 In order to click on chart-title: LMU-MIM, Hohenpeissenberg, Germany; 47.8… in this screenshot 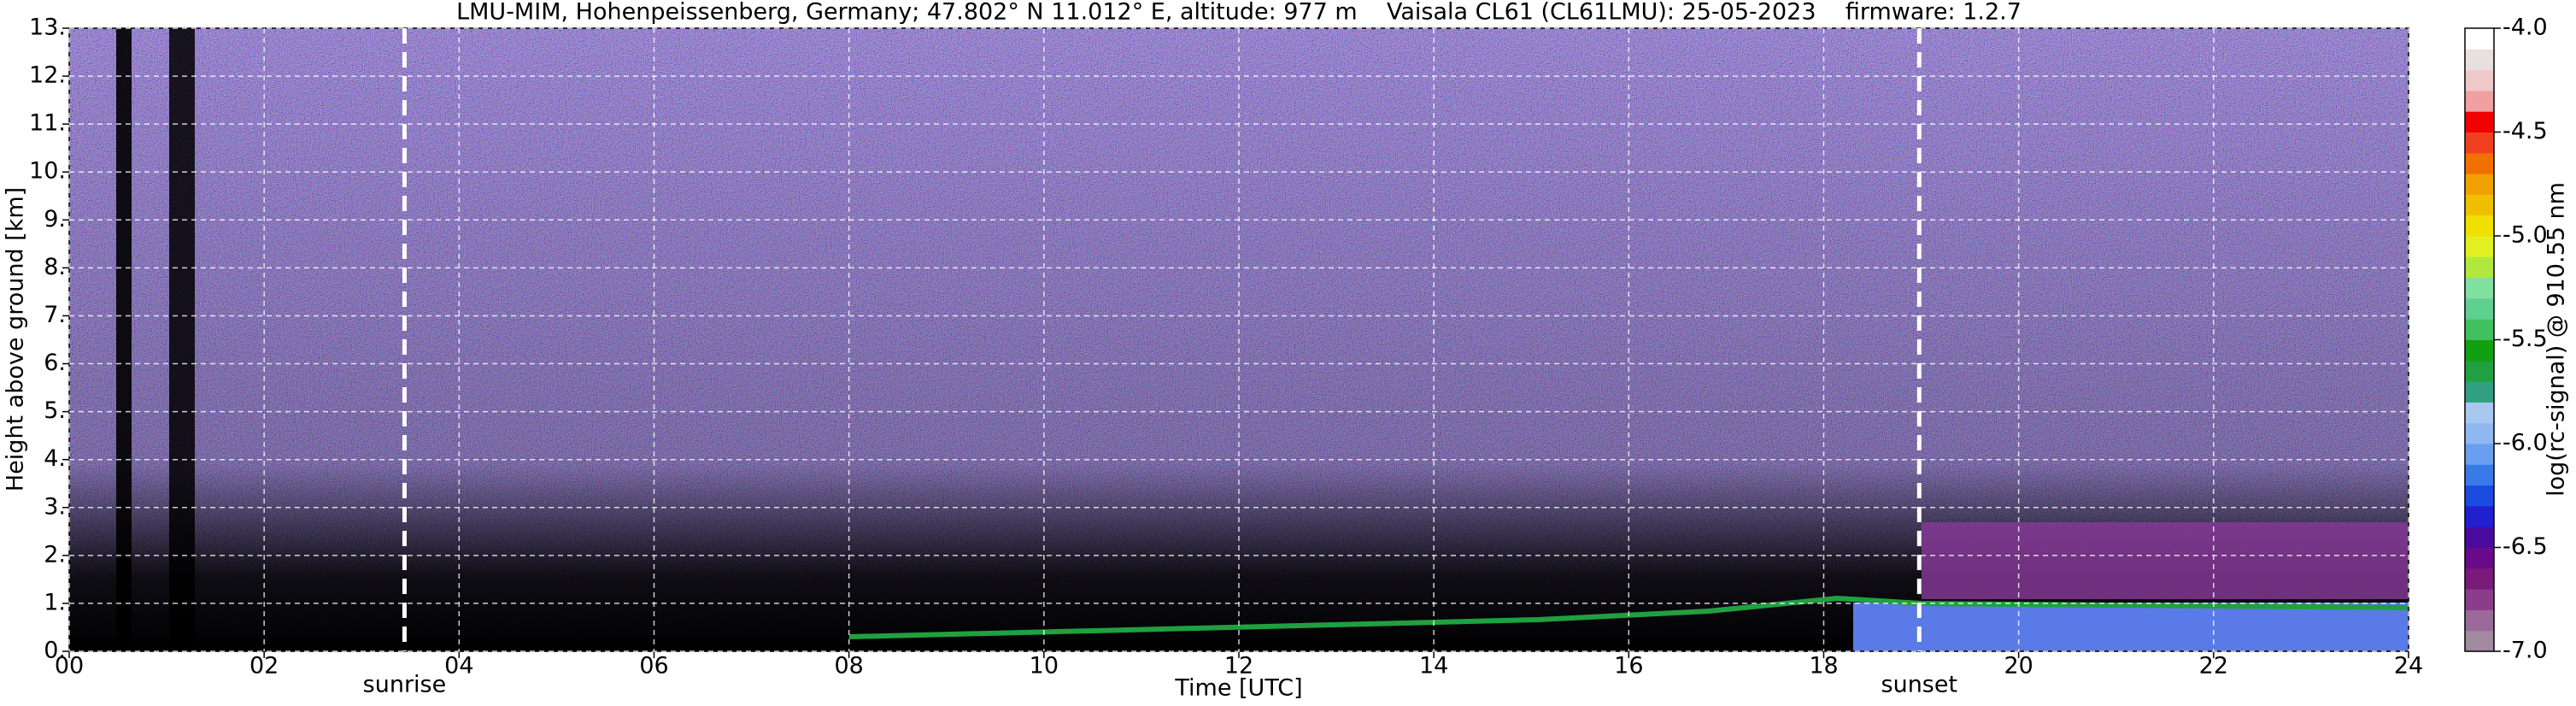, I will do `click(1238, 13)`.